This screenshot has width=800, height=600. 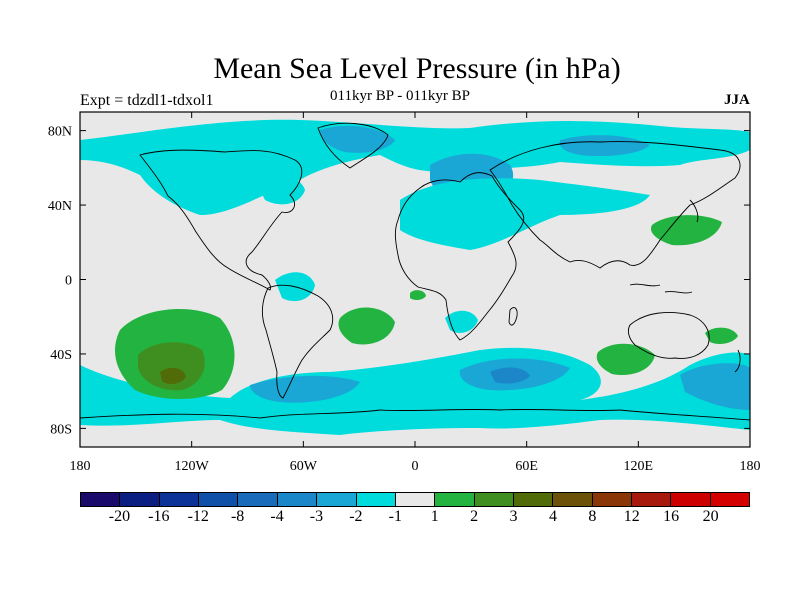 I want to click on colorbar-level-label: 20, so click(x=710, y=516).